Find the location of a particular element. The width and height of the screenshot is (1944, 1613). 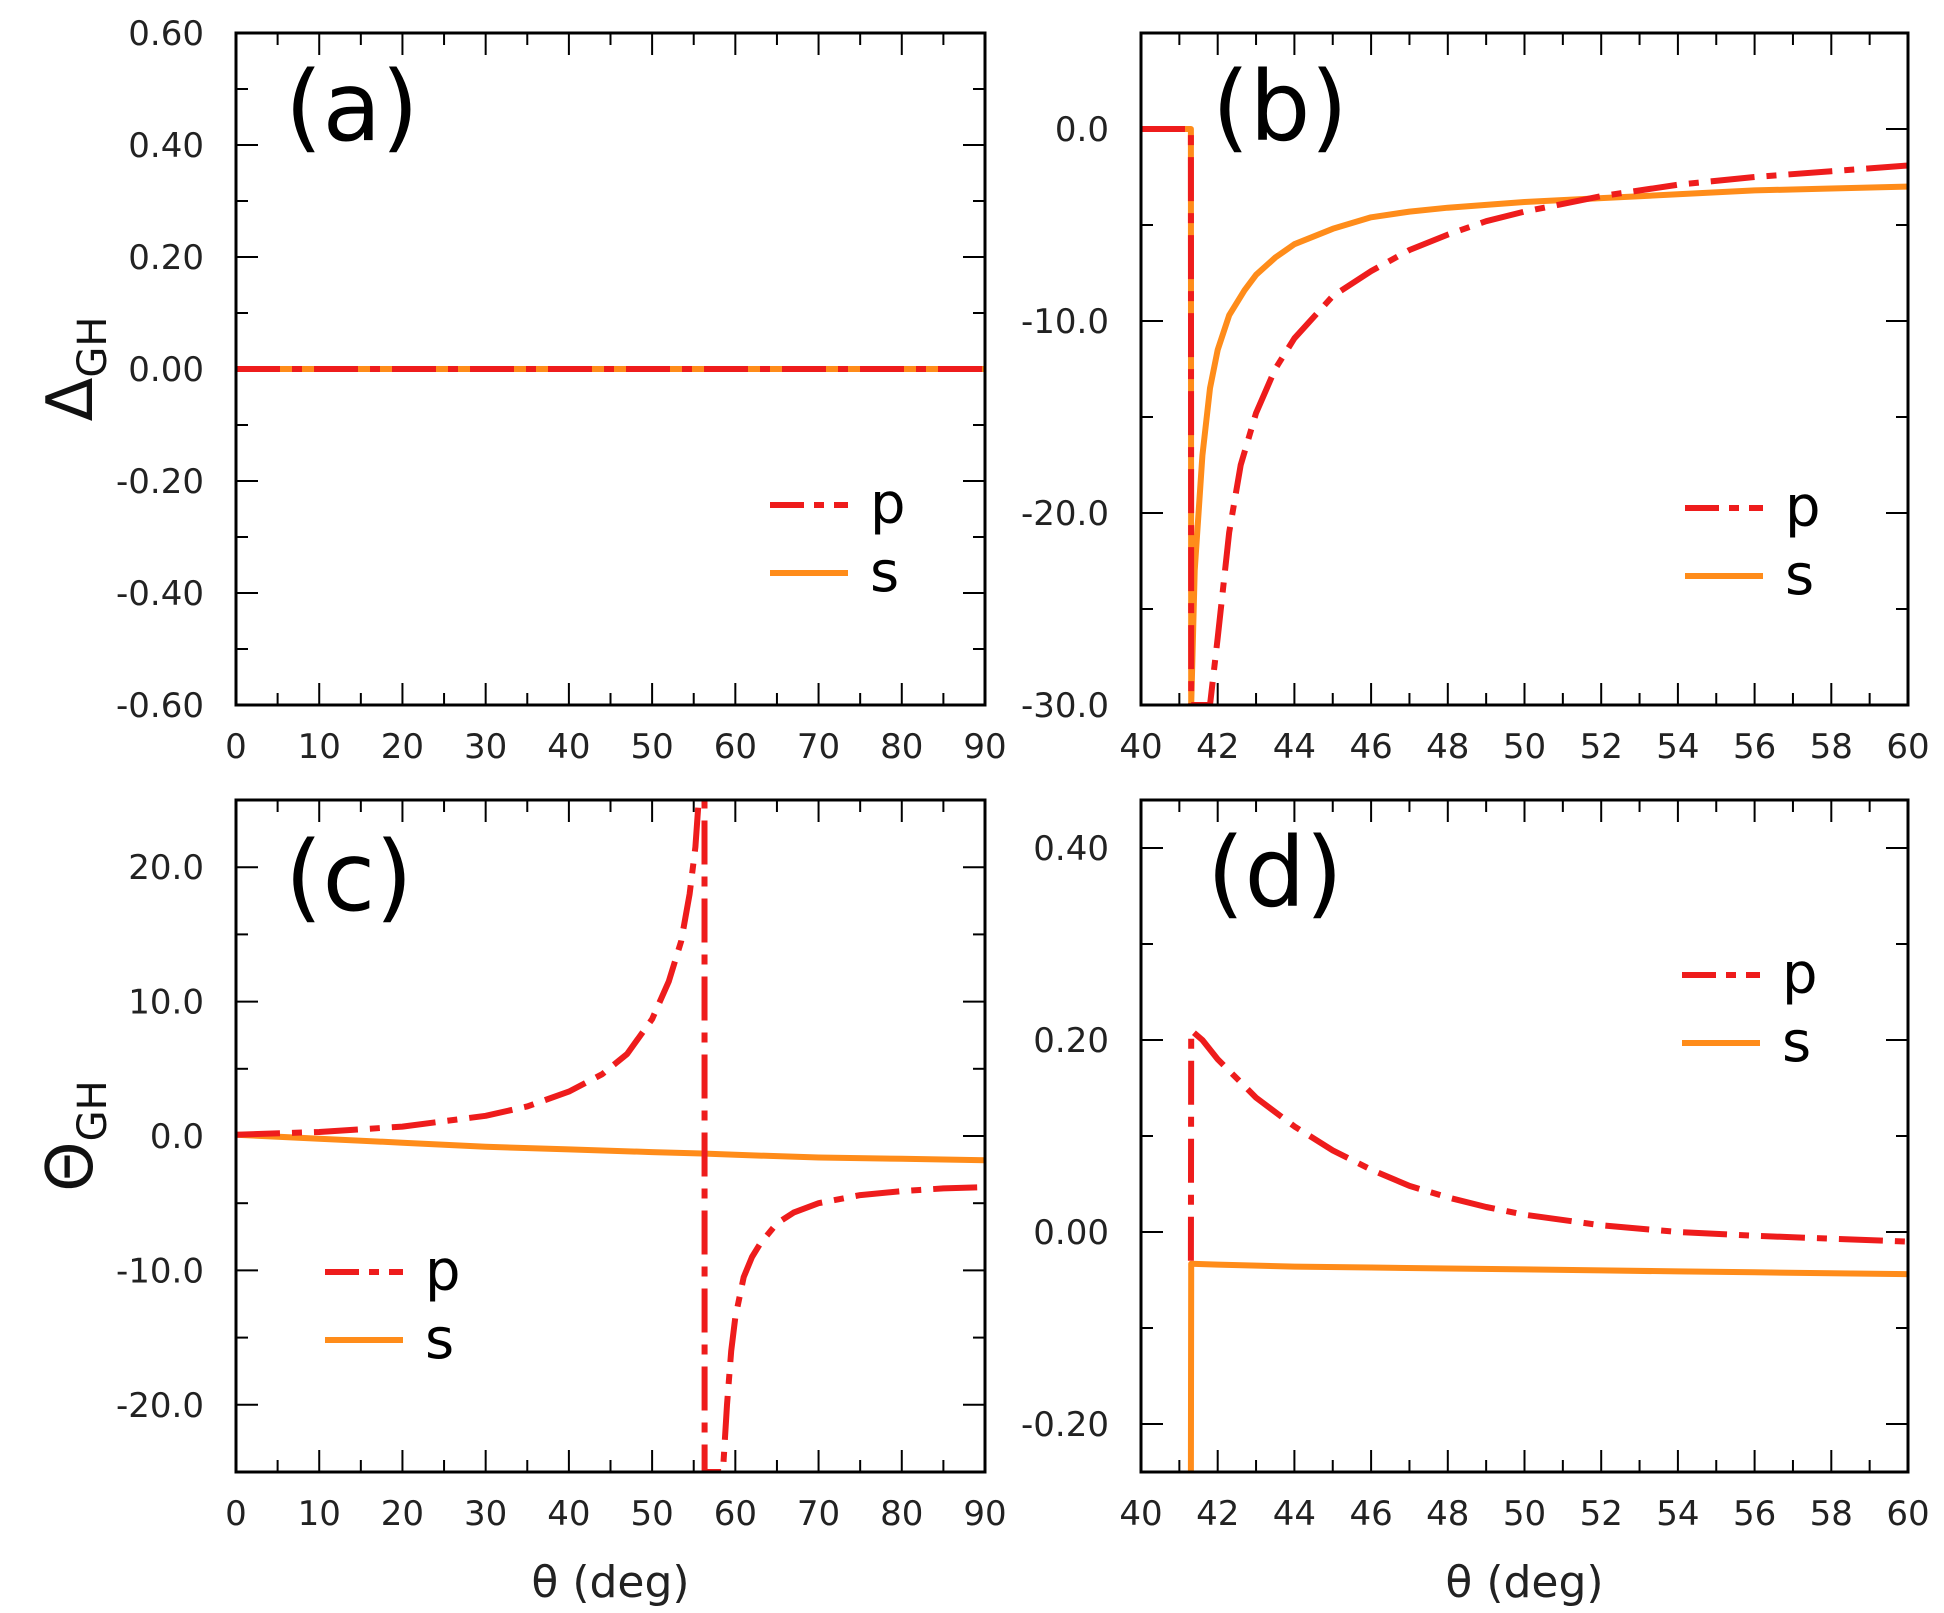

y-tick-label: 20.0 is located at coordinates (166, 868).